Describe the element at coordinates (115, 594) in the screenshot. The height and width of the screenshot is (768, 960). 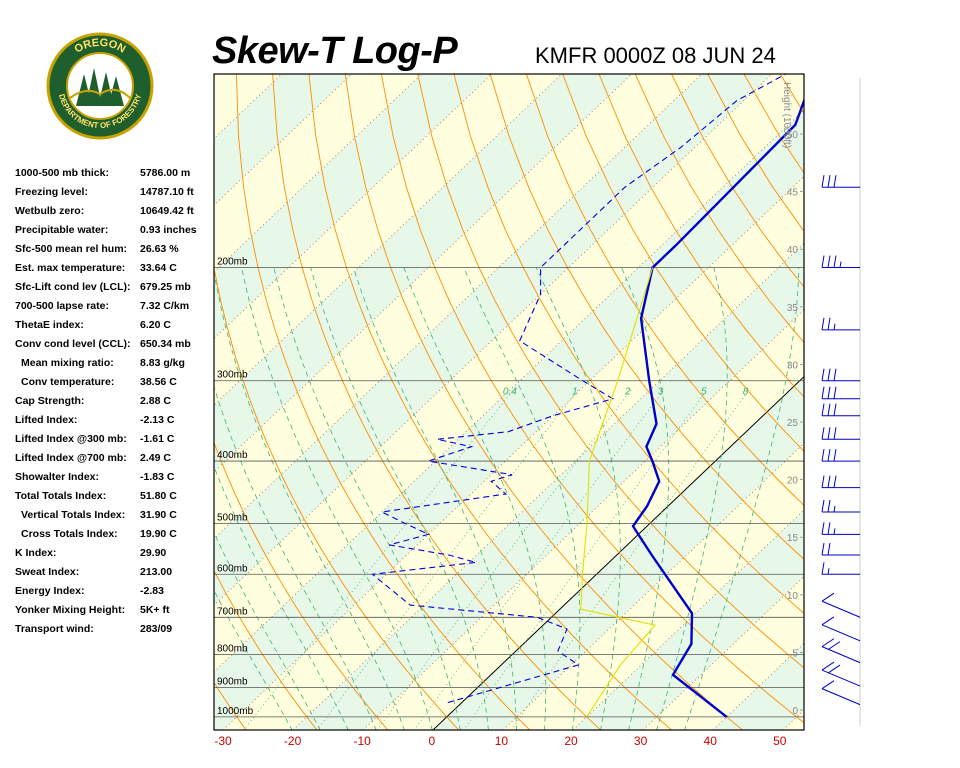
I see `index-row: Energy Index: -2.83` at that location.